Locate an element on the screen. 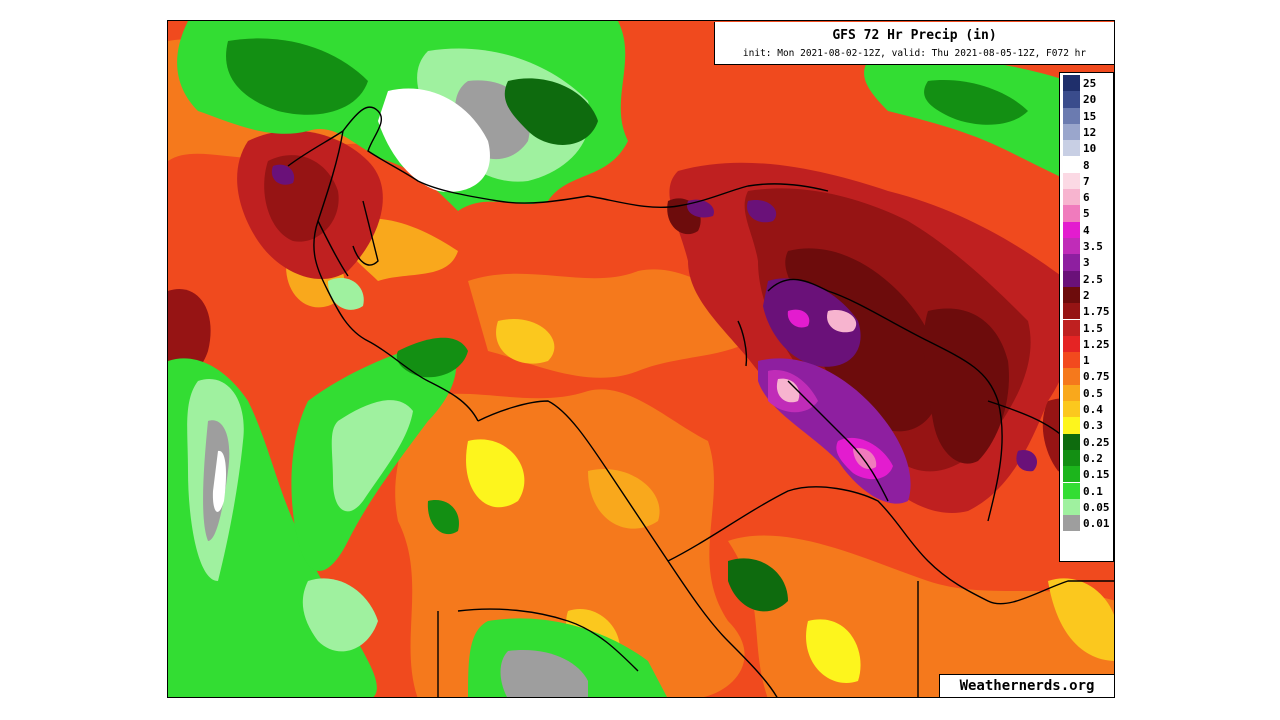 The width and height of the screenshot is (1280, 720). legend-row: 0.3 is located at coordinates (1087, 425).